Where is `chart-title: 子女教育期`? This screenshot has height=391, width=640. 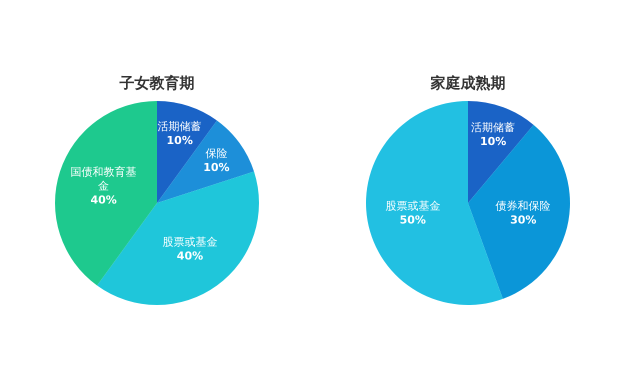 chart-title: 子女教育期 is located at coordinates (156, 83).